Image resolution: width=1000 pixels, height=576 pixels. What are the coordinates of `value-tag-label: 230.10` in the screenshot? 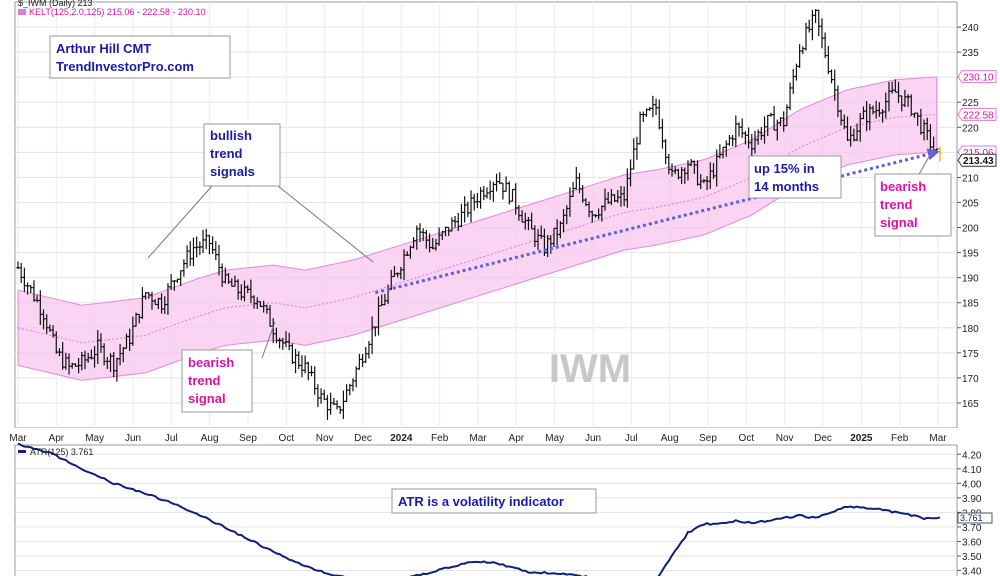 It's located at (978, 78).